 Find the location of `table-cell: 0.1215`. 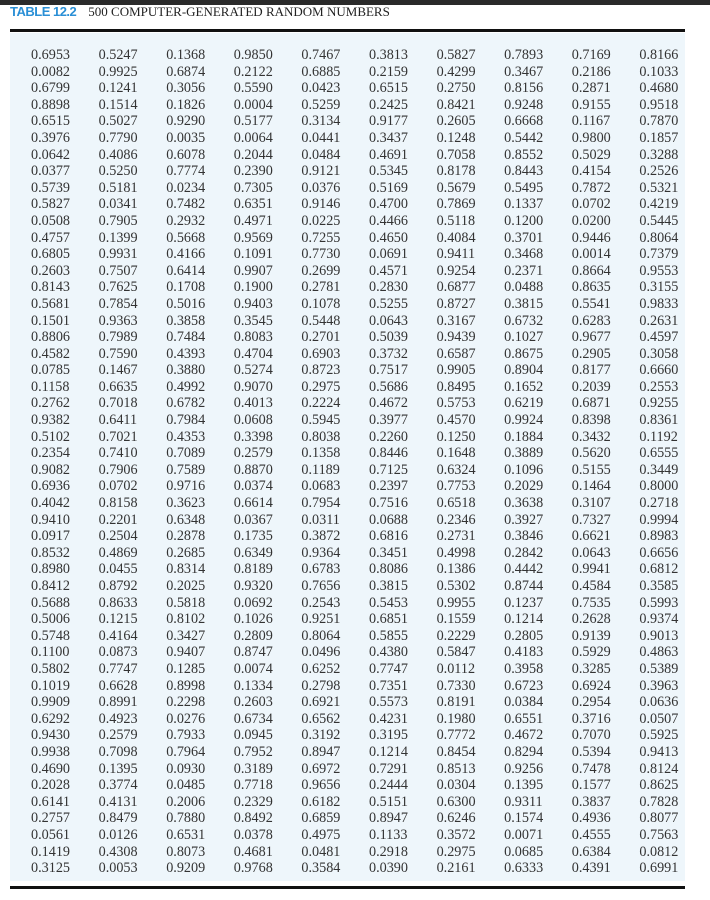

table-cell: 0.1215 is located at coordinates (118, 619).